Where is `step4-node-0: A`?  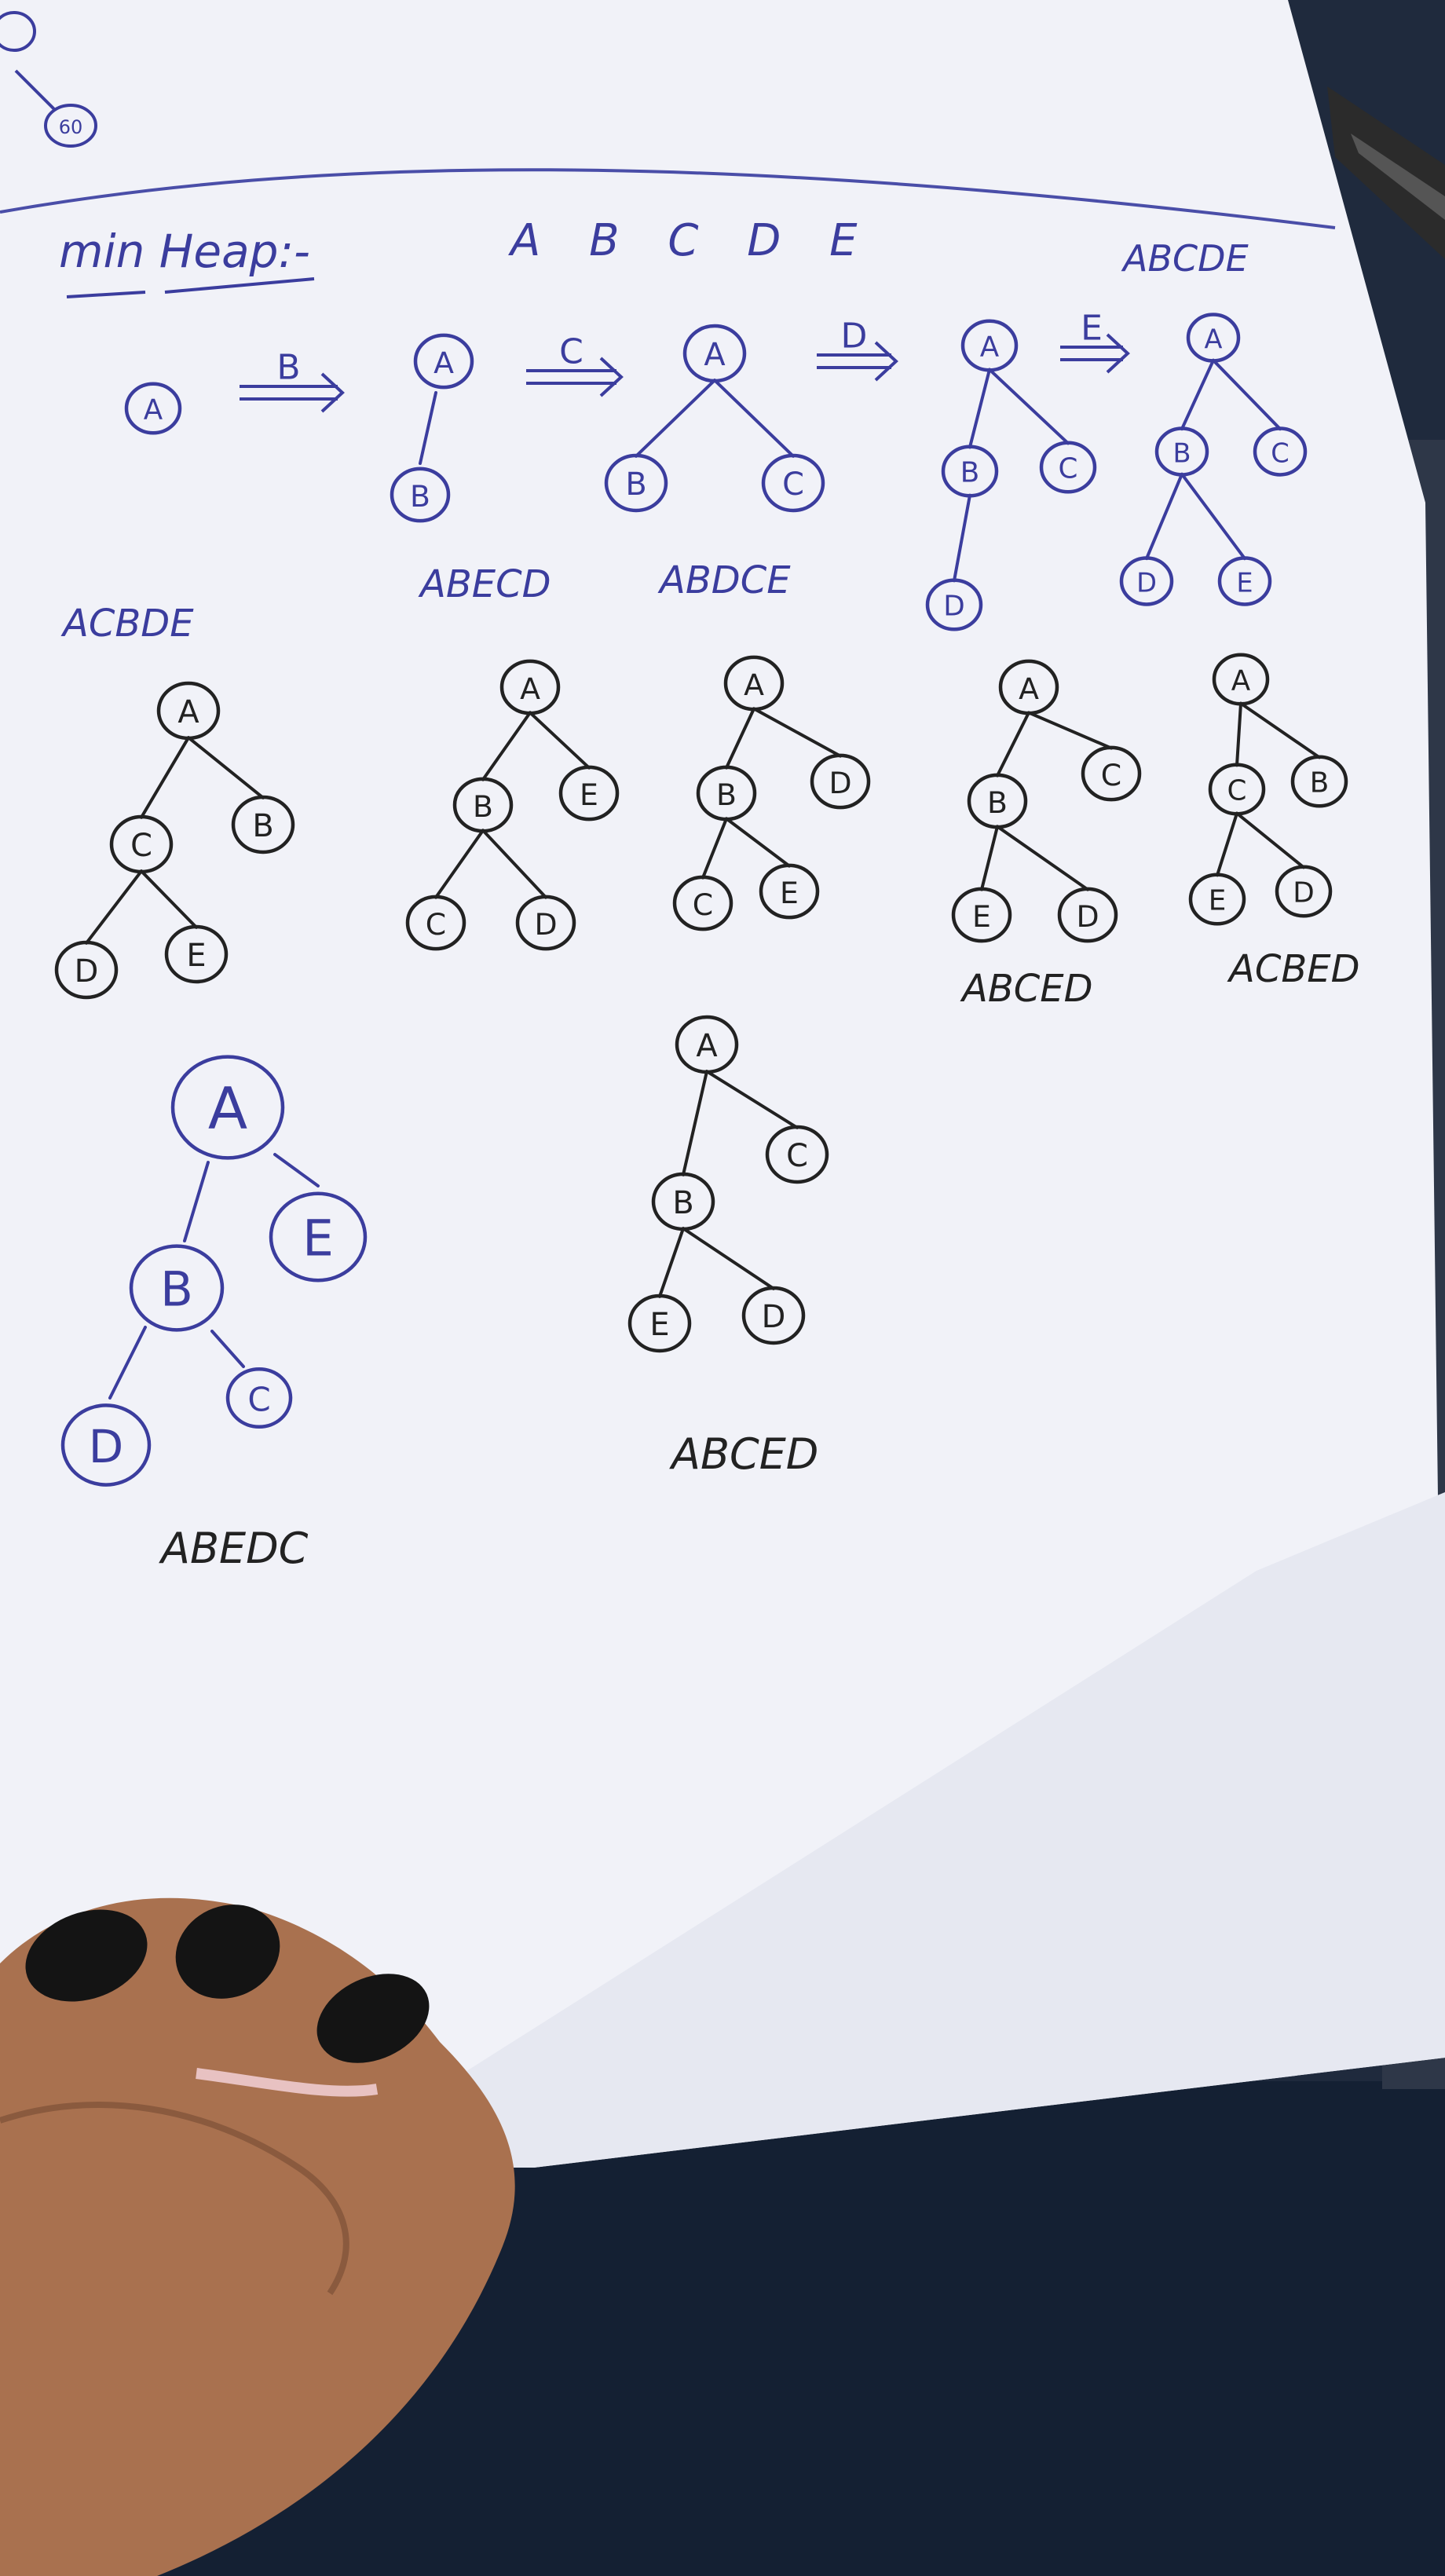 step4-node-0: A is located at coordinates (989, 345).